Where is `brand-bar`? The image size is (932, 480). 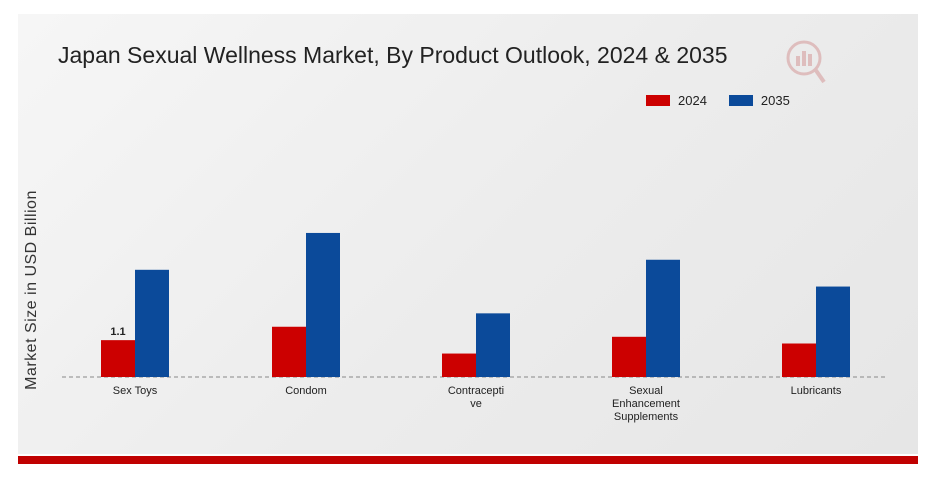 brand-bar is located at coordinates (468, 460).